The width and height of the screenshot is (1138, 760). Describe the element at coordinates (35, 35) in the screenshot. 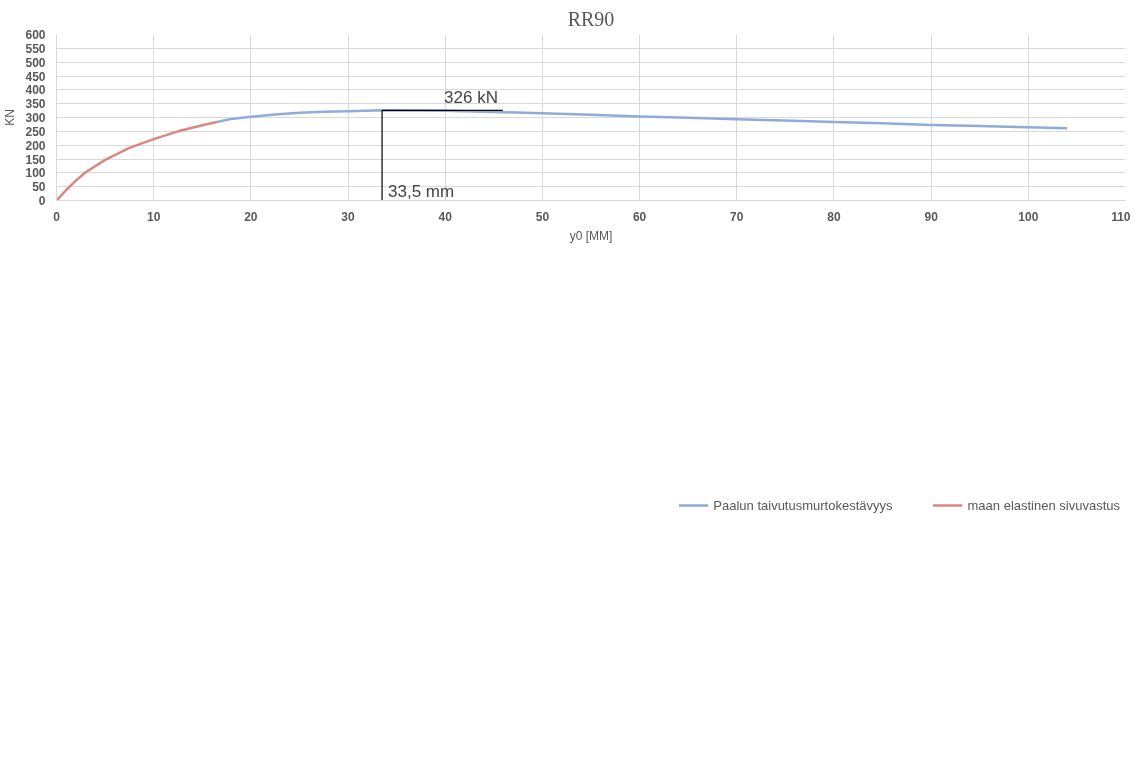

I see `y-tick-label: 600` at that location.